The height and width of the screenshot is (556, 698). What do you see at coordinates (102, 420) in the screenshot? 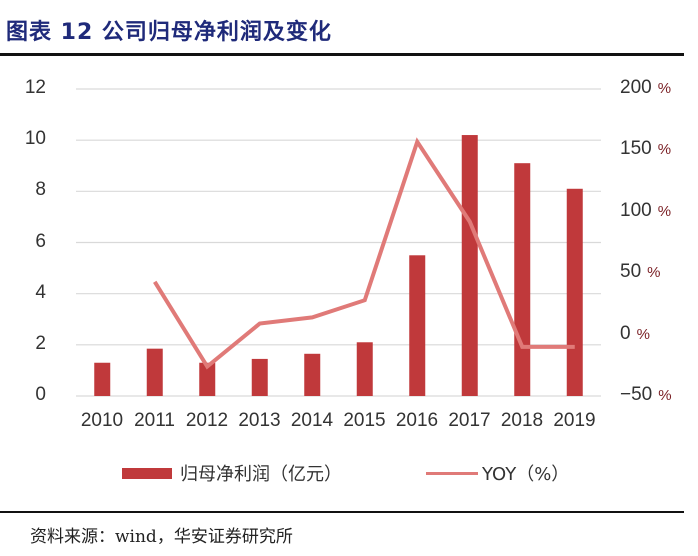
I see `x-axis-tick: 2010` at bounding box center [102, 420].